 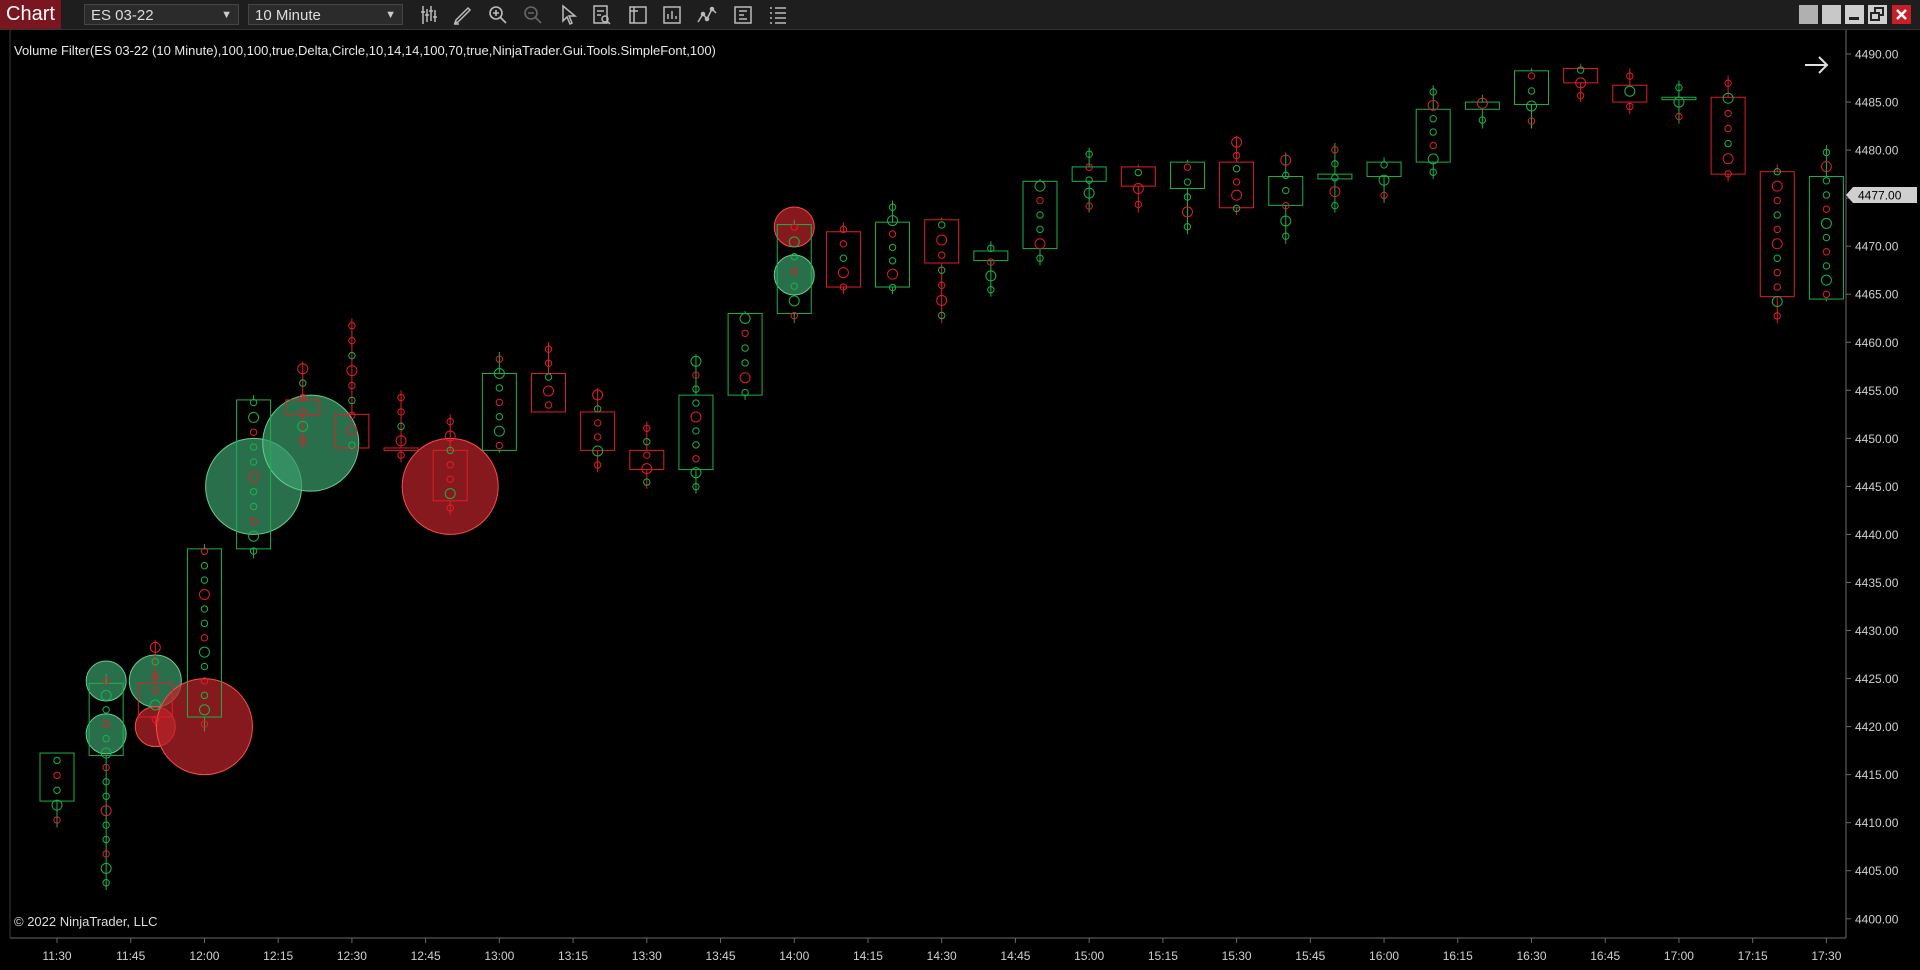 What do you see at coordinates (1877, 151) in the screenshot?
I see `price-tick-label: 4480.00` at bounding box center [1877, 151].